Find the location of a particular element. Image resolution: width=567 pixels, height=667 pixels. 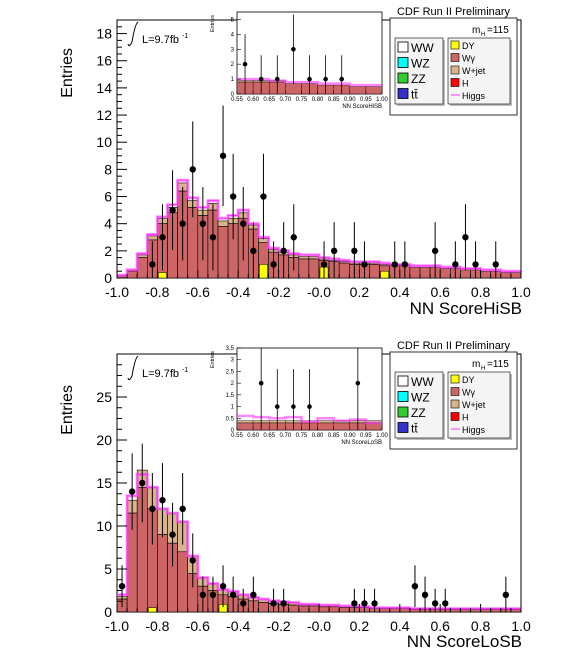

inset-x-tick-label: 0.60 is located at coordinates (253, 100).